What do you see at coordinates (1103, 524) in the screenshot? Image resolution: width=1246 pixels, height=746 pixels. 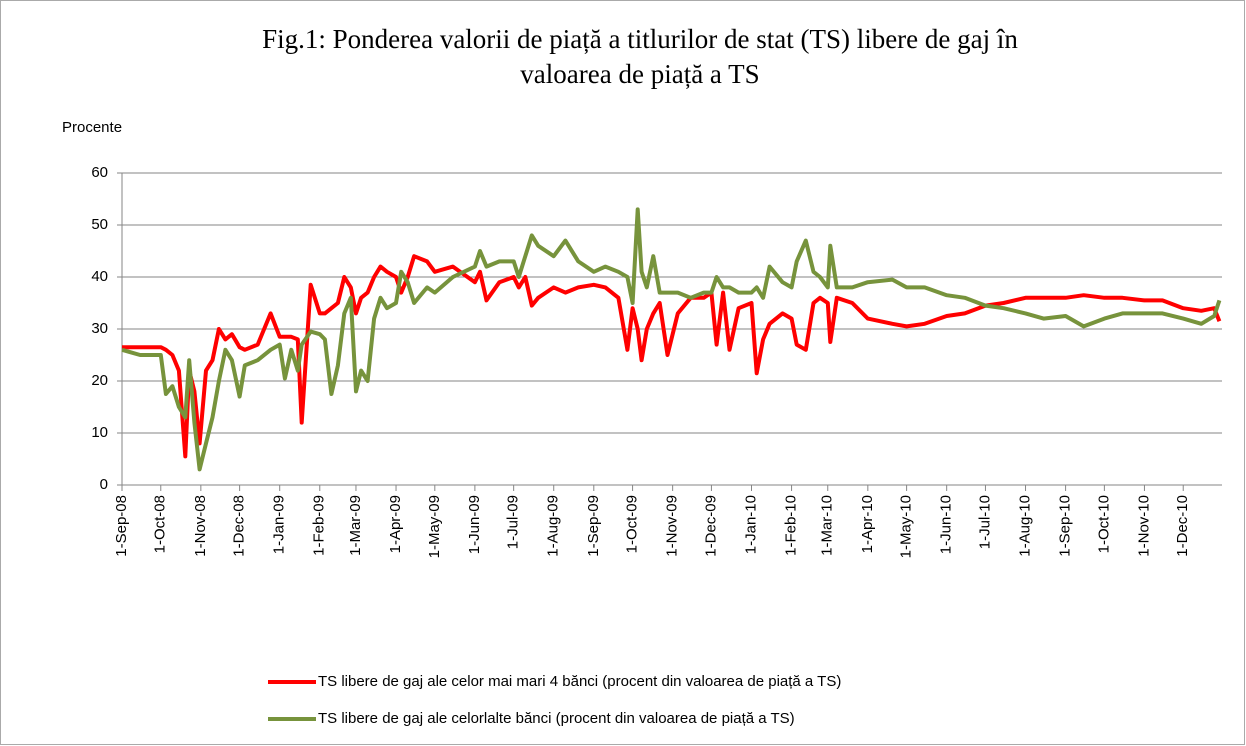 I see `x-tick-label: 1-Oct-10` at bounding box center [1103, 524].